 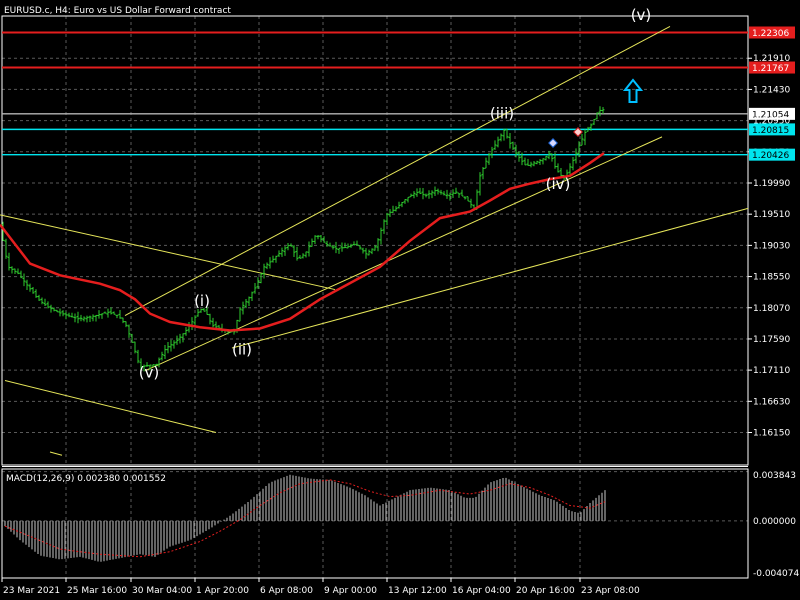 I want to click on macd-signal-line, so click(x=305, y=518).